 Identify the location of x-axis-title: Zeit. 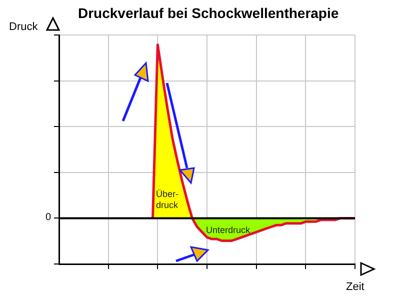
(355, 287).